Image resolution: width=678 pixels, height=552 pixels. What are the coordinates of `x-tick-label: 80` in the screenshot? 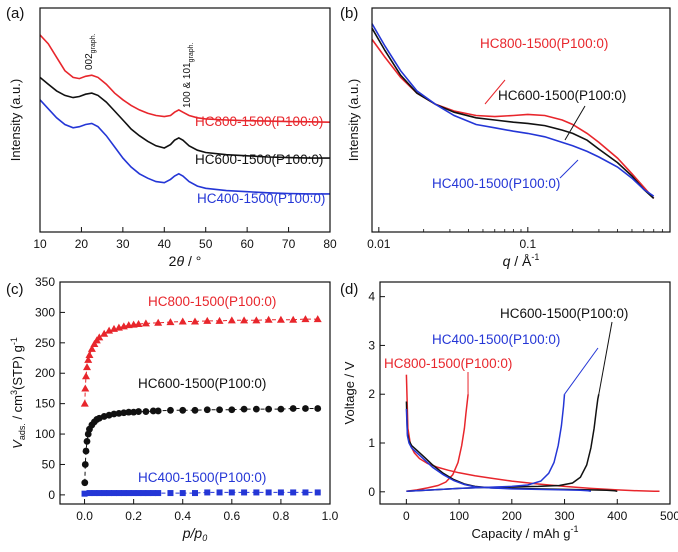 It's located at (330, 244).